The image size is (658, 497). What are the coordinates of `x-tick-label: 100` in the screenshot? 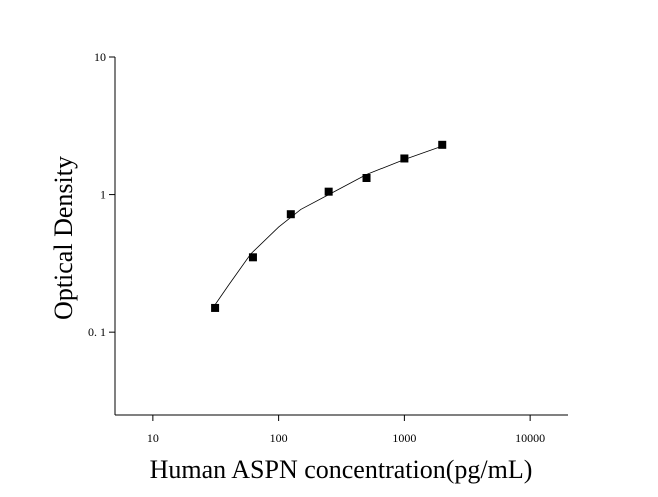 It's located at (279, 438).